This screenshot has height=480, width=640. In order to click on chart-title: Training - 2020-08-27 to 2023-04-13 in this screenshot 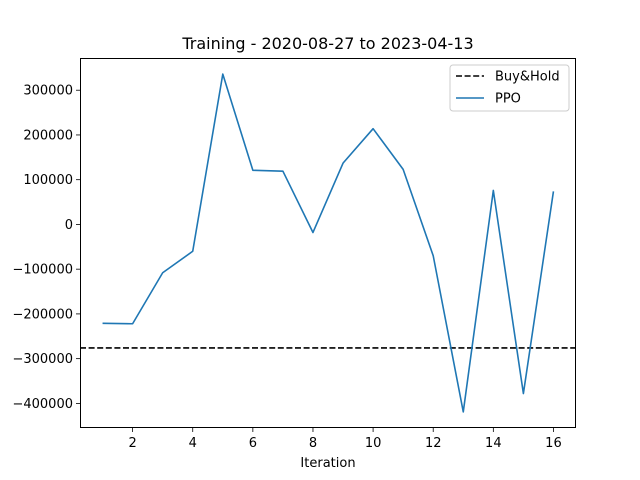, I will do `click(327, 43)`.